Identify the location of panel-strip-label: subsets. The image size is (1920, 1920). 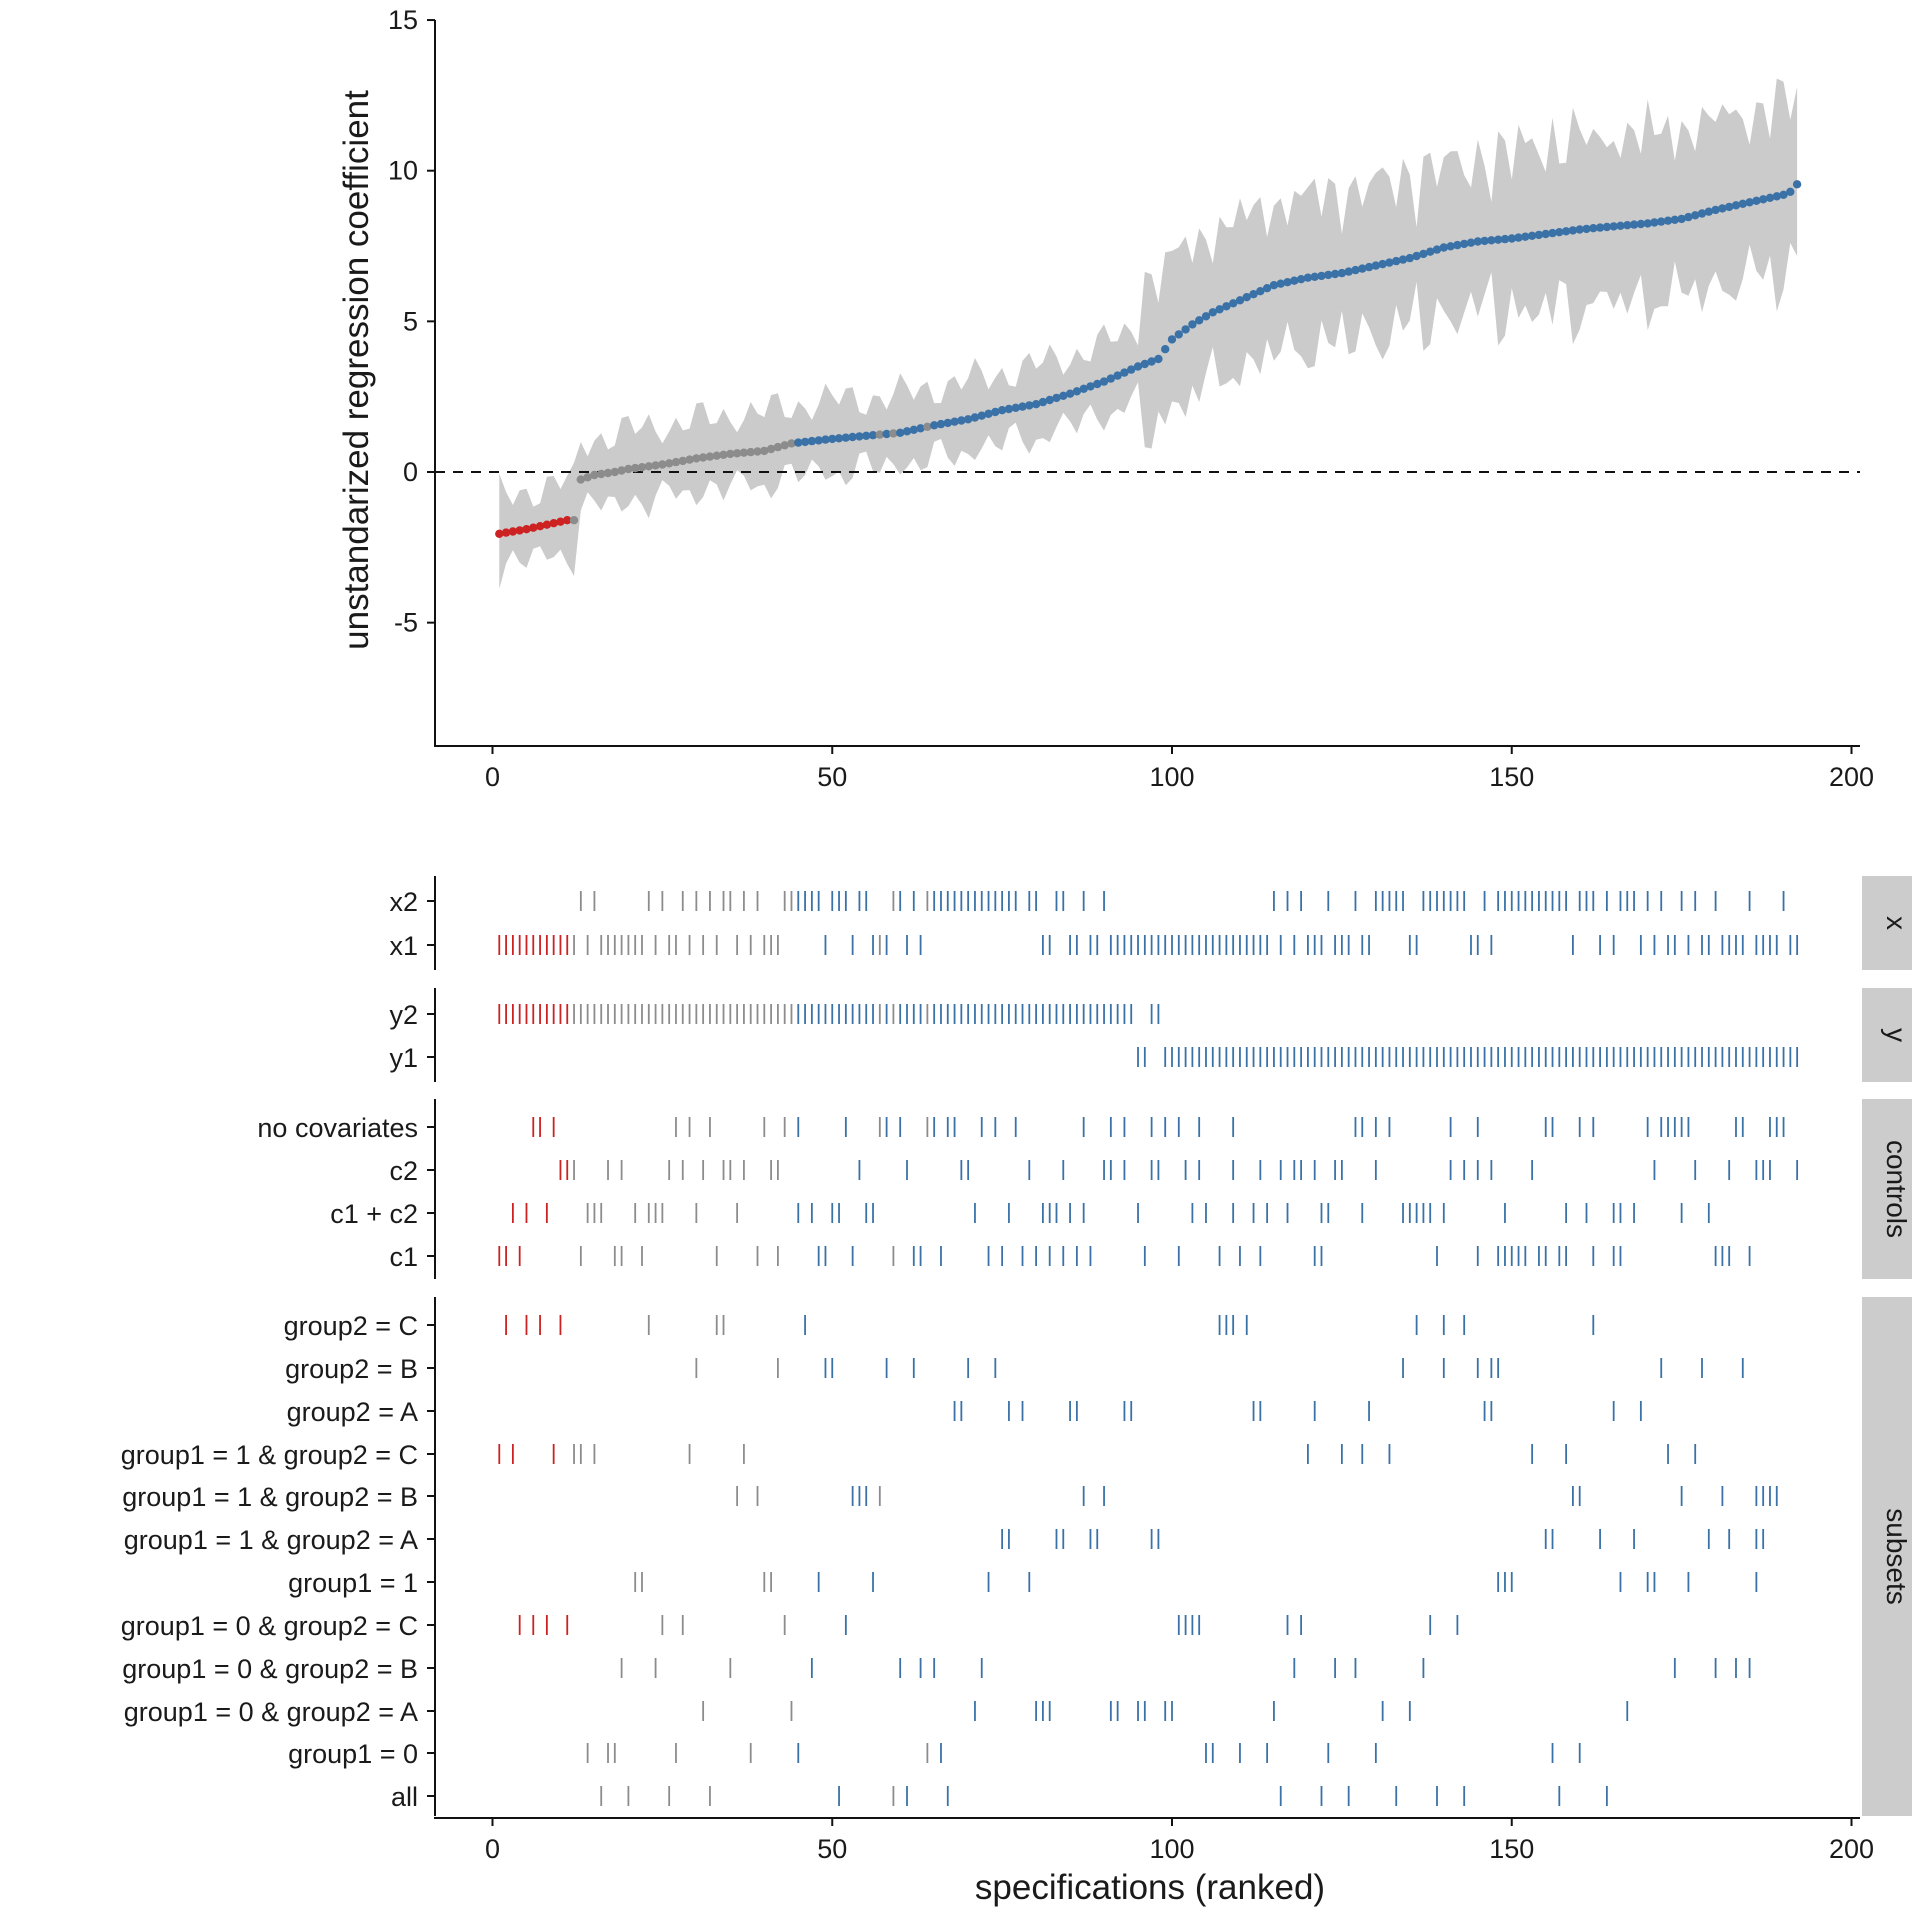
(1896, 1556).